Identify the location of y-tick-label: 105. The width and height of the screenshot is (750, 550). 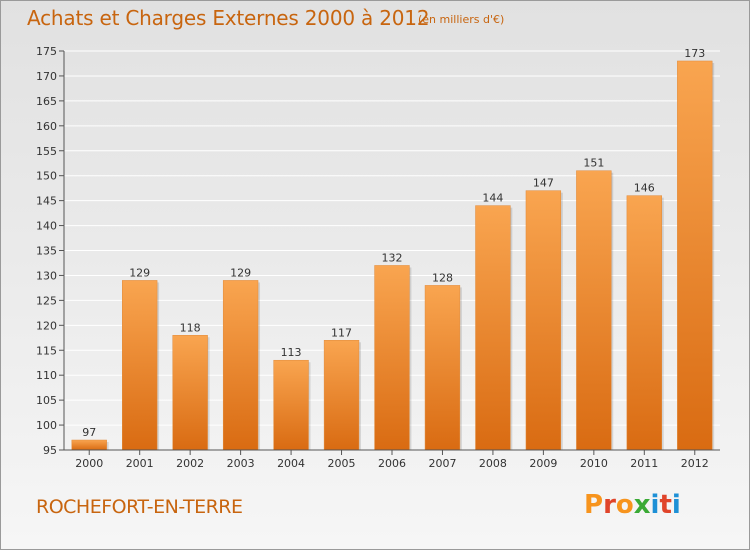
(46, 400).